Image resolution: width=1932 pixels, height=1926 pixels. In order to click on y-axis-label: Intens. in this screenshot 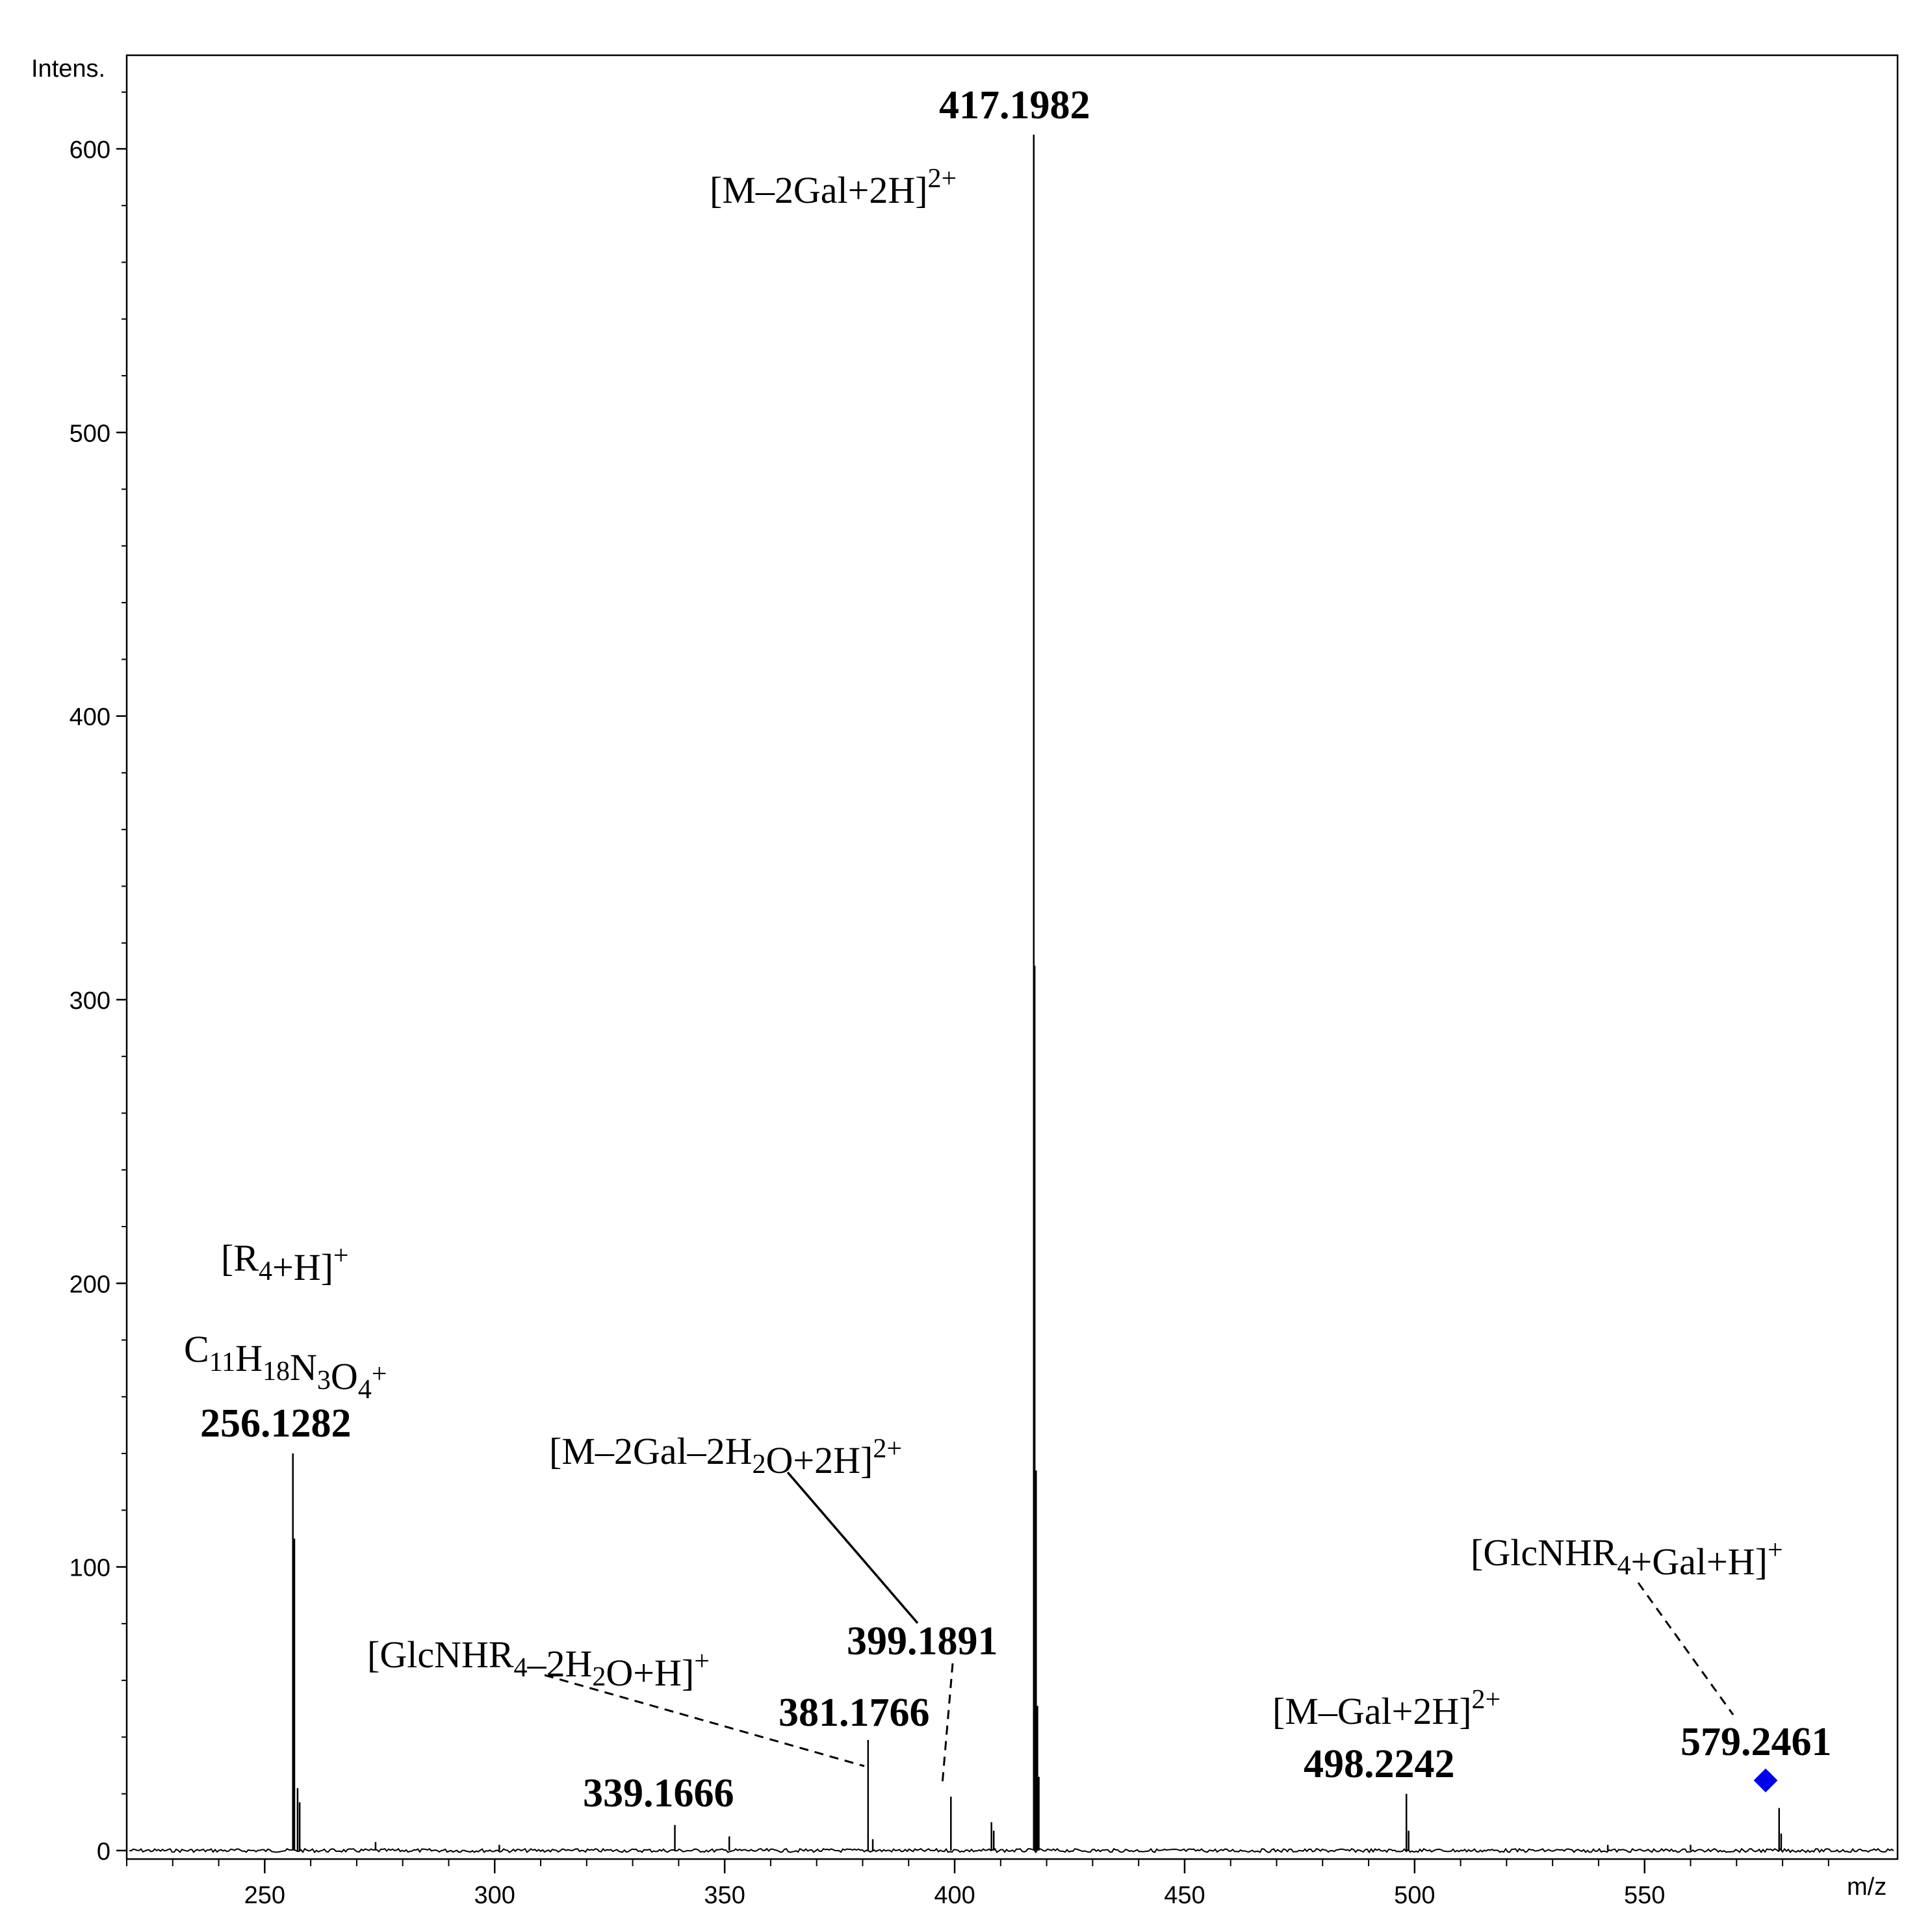, I will do `click(68, 69)`.